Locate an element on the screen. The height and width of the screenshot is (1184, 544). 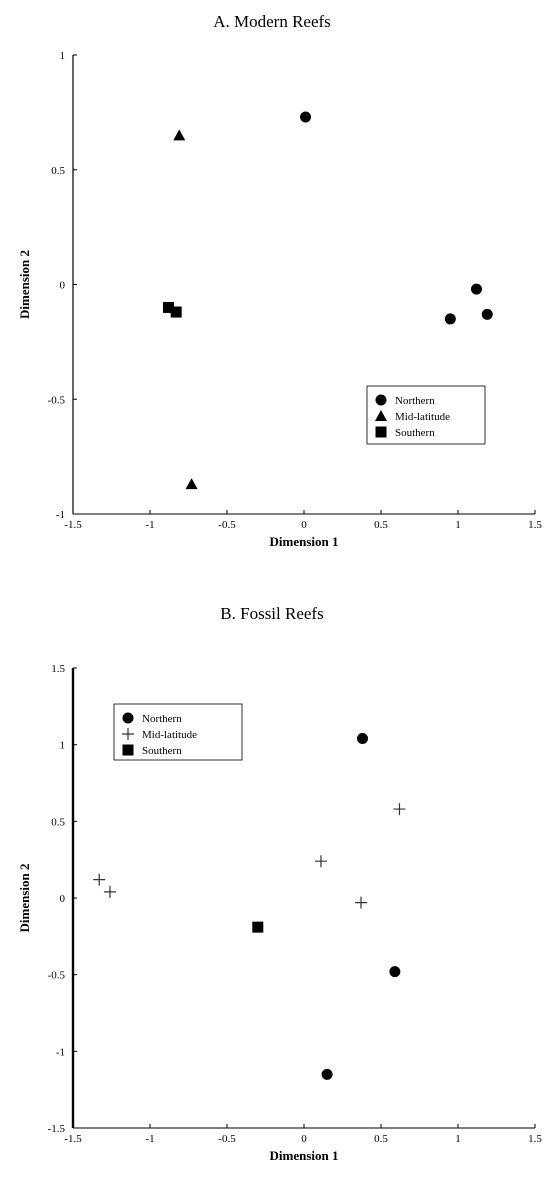
y-tick-label: -1.5 is located at coordinates (57, 1129).